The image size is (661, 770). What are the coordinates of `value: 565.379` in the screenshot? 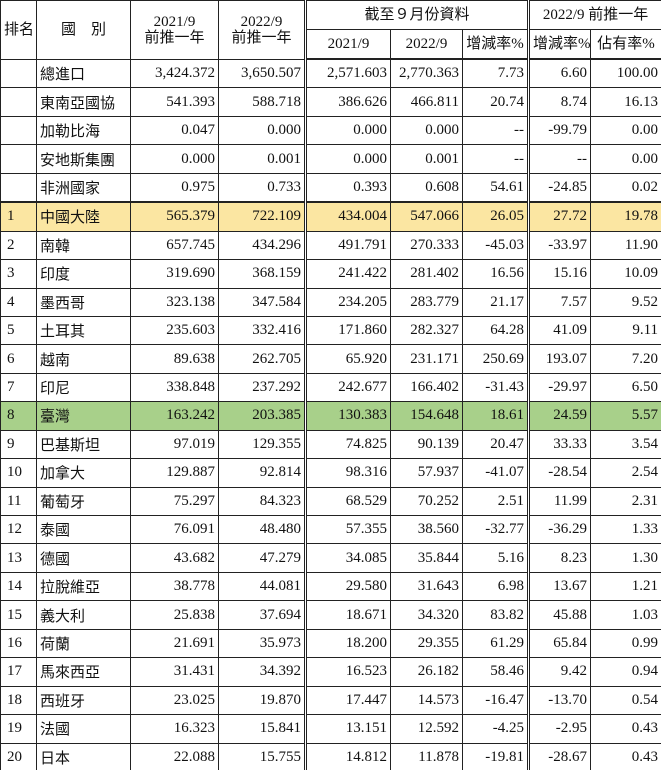 It's located at (174, 216).